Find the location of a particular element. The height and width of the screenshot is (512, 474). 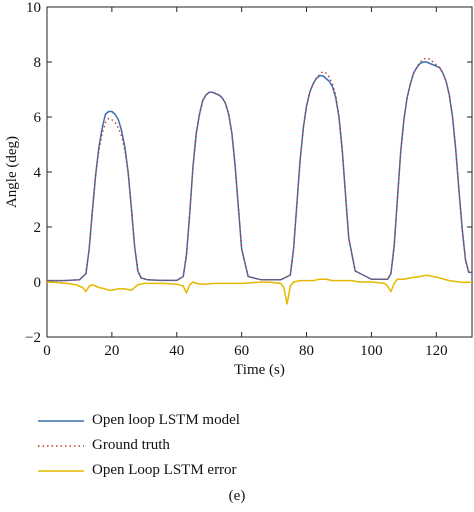

x-tick-label: 60 is located at coordinates (241, 351).